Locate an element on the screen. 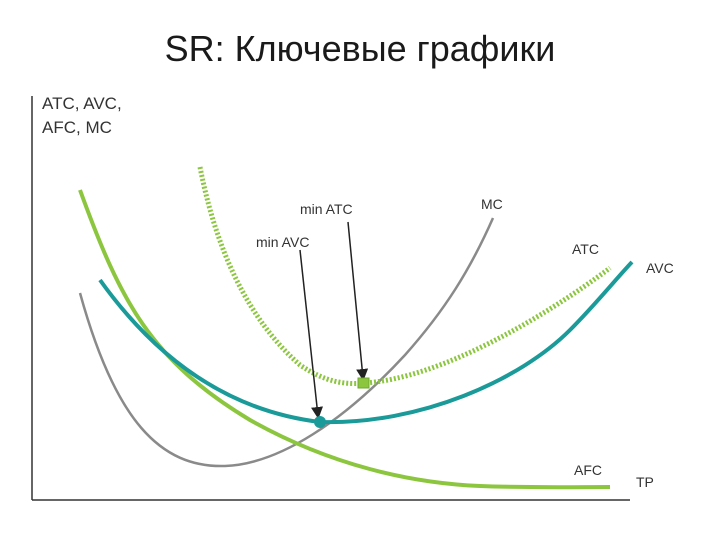 The height and width of the screenshot is (540, 720). min-avc-arrow is located at coordinates (311, 334).